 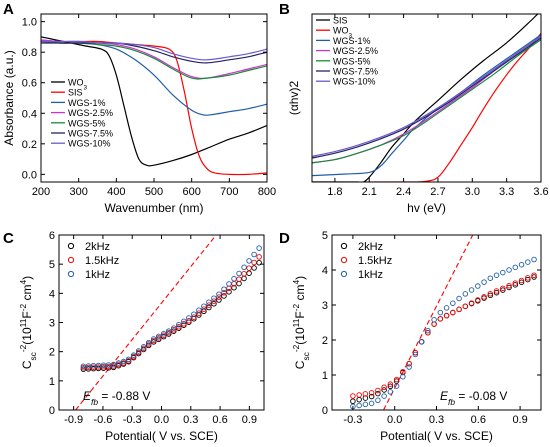 I want to click on text-part: WGS-2.5%, so click(x=90, y=113).